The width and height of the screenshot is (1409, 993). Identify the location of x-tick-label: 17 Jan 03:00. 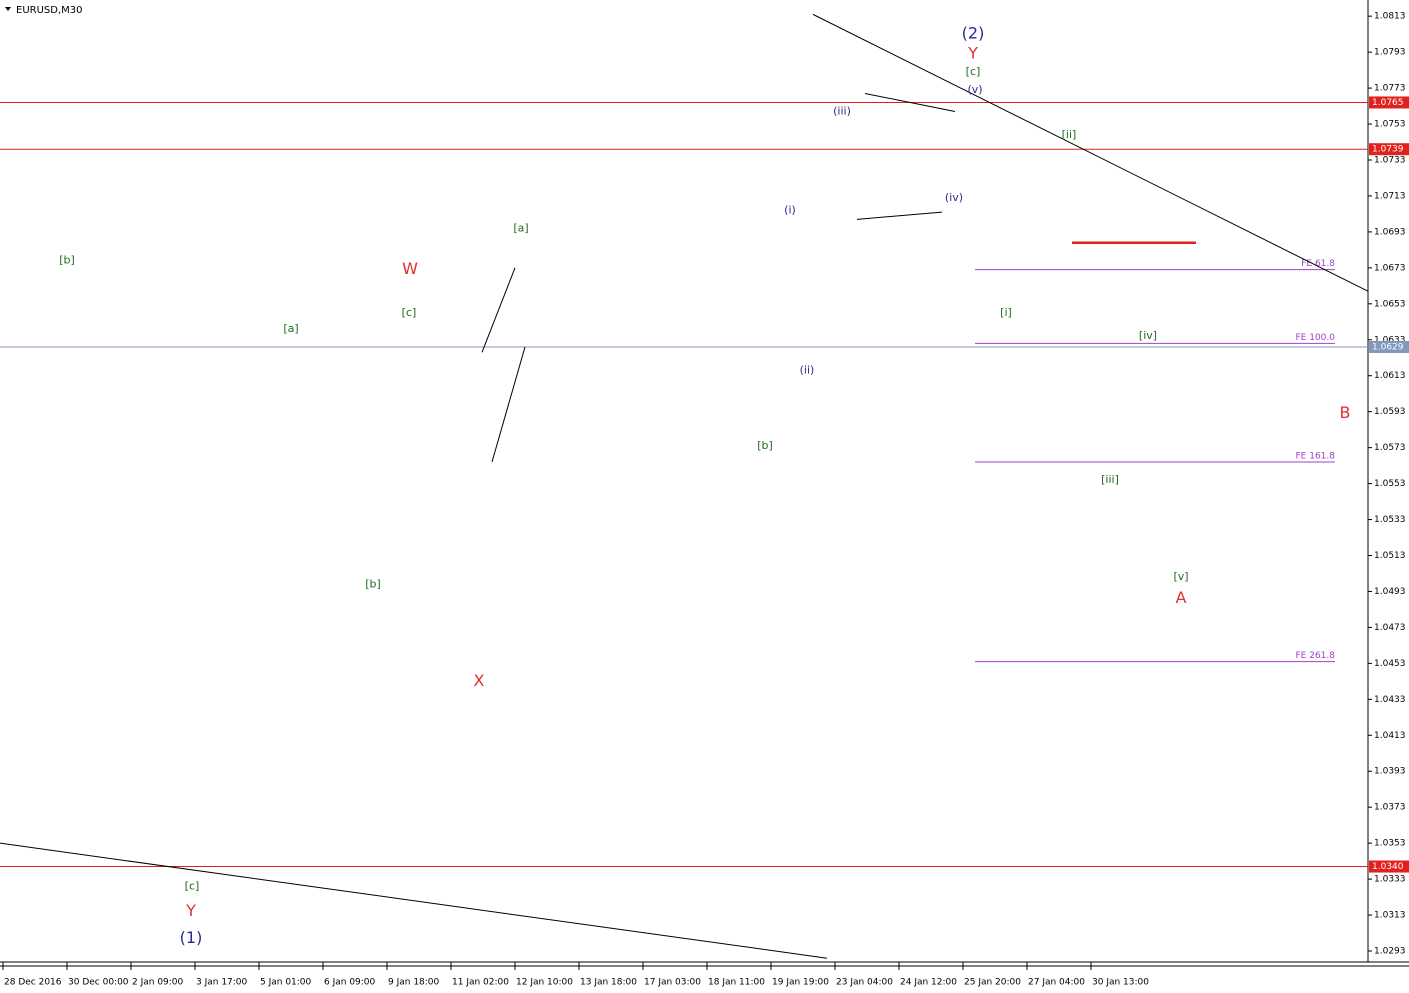
(672, 983).